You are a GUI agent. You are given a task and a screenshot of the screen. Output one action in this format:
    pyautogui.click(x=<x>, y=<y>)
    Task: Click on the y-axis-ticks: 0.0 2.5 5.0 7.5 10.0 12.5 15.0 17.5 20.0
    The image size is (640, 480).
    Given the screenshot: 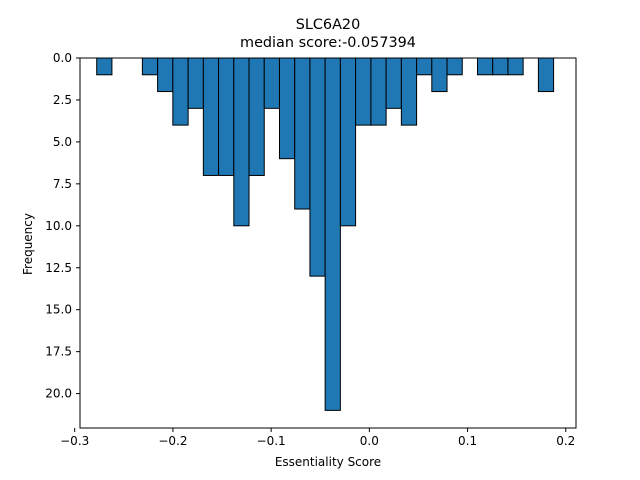 What is the action you would take?
    pyautogui.click(x=62, y=226)
    